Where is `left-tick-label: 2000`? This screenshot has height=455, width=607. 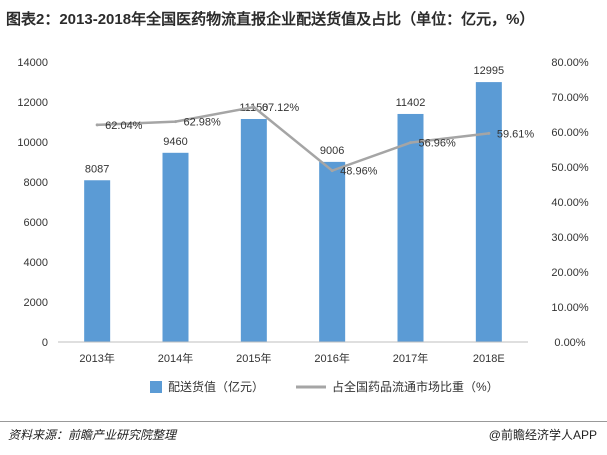
left-tick-label: 2000 is located at coordinates (36, 303).